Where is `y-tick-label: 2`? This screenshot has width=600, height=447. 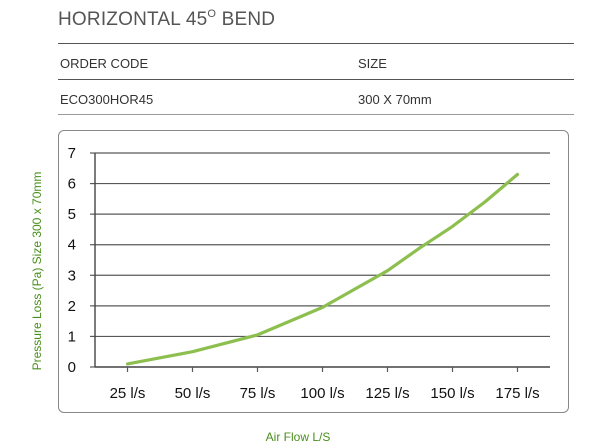
y-tick-label: 2 is located at coordinates (72, 306).